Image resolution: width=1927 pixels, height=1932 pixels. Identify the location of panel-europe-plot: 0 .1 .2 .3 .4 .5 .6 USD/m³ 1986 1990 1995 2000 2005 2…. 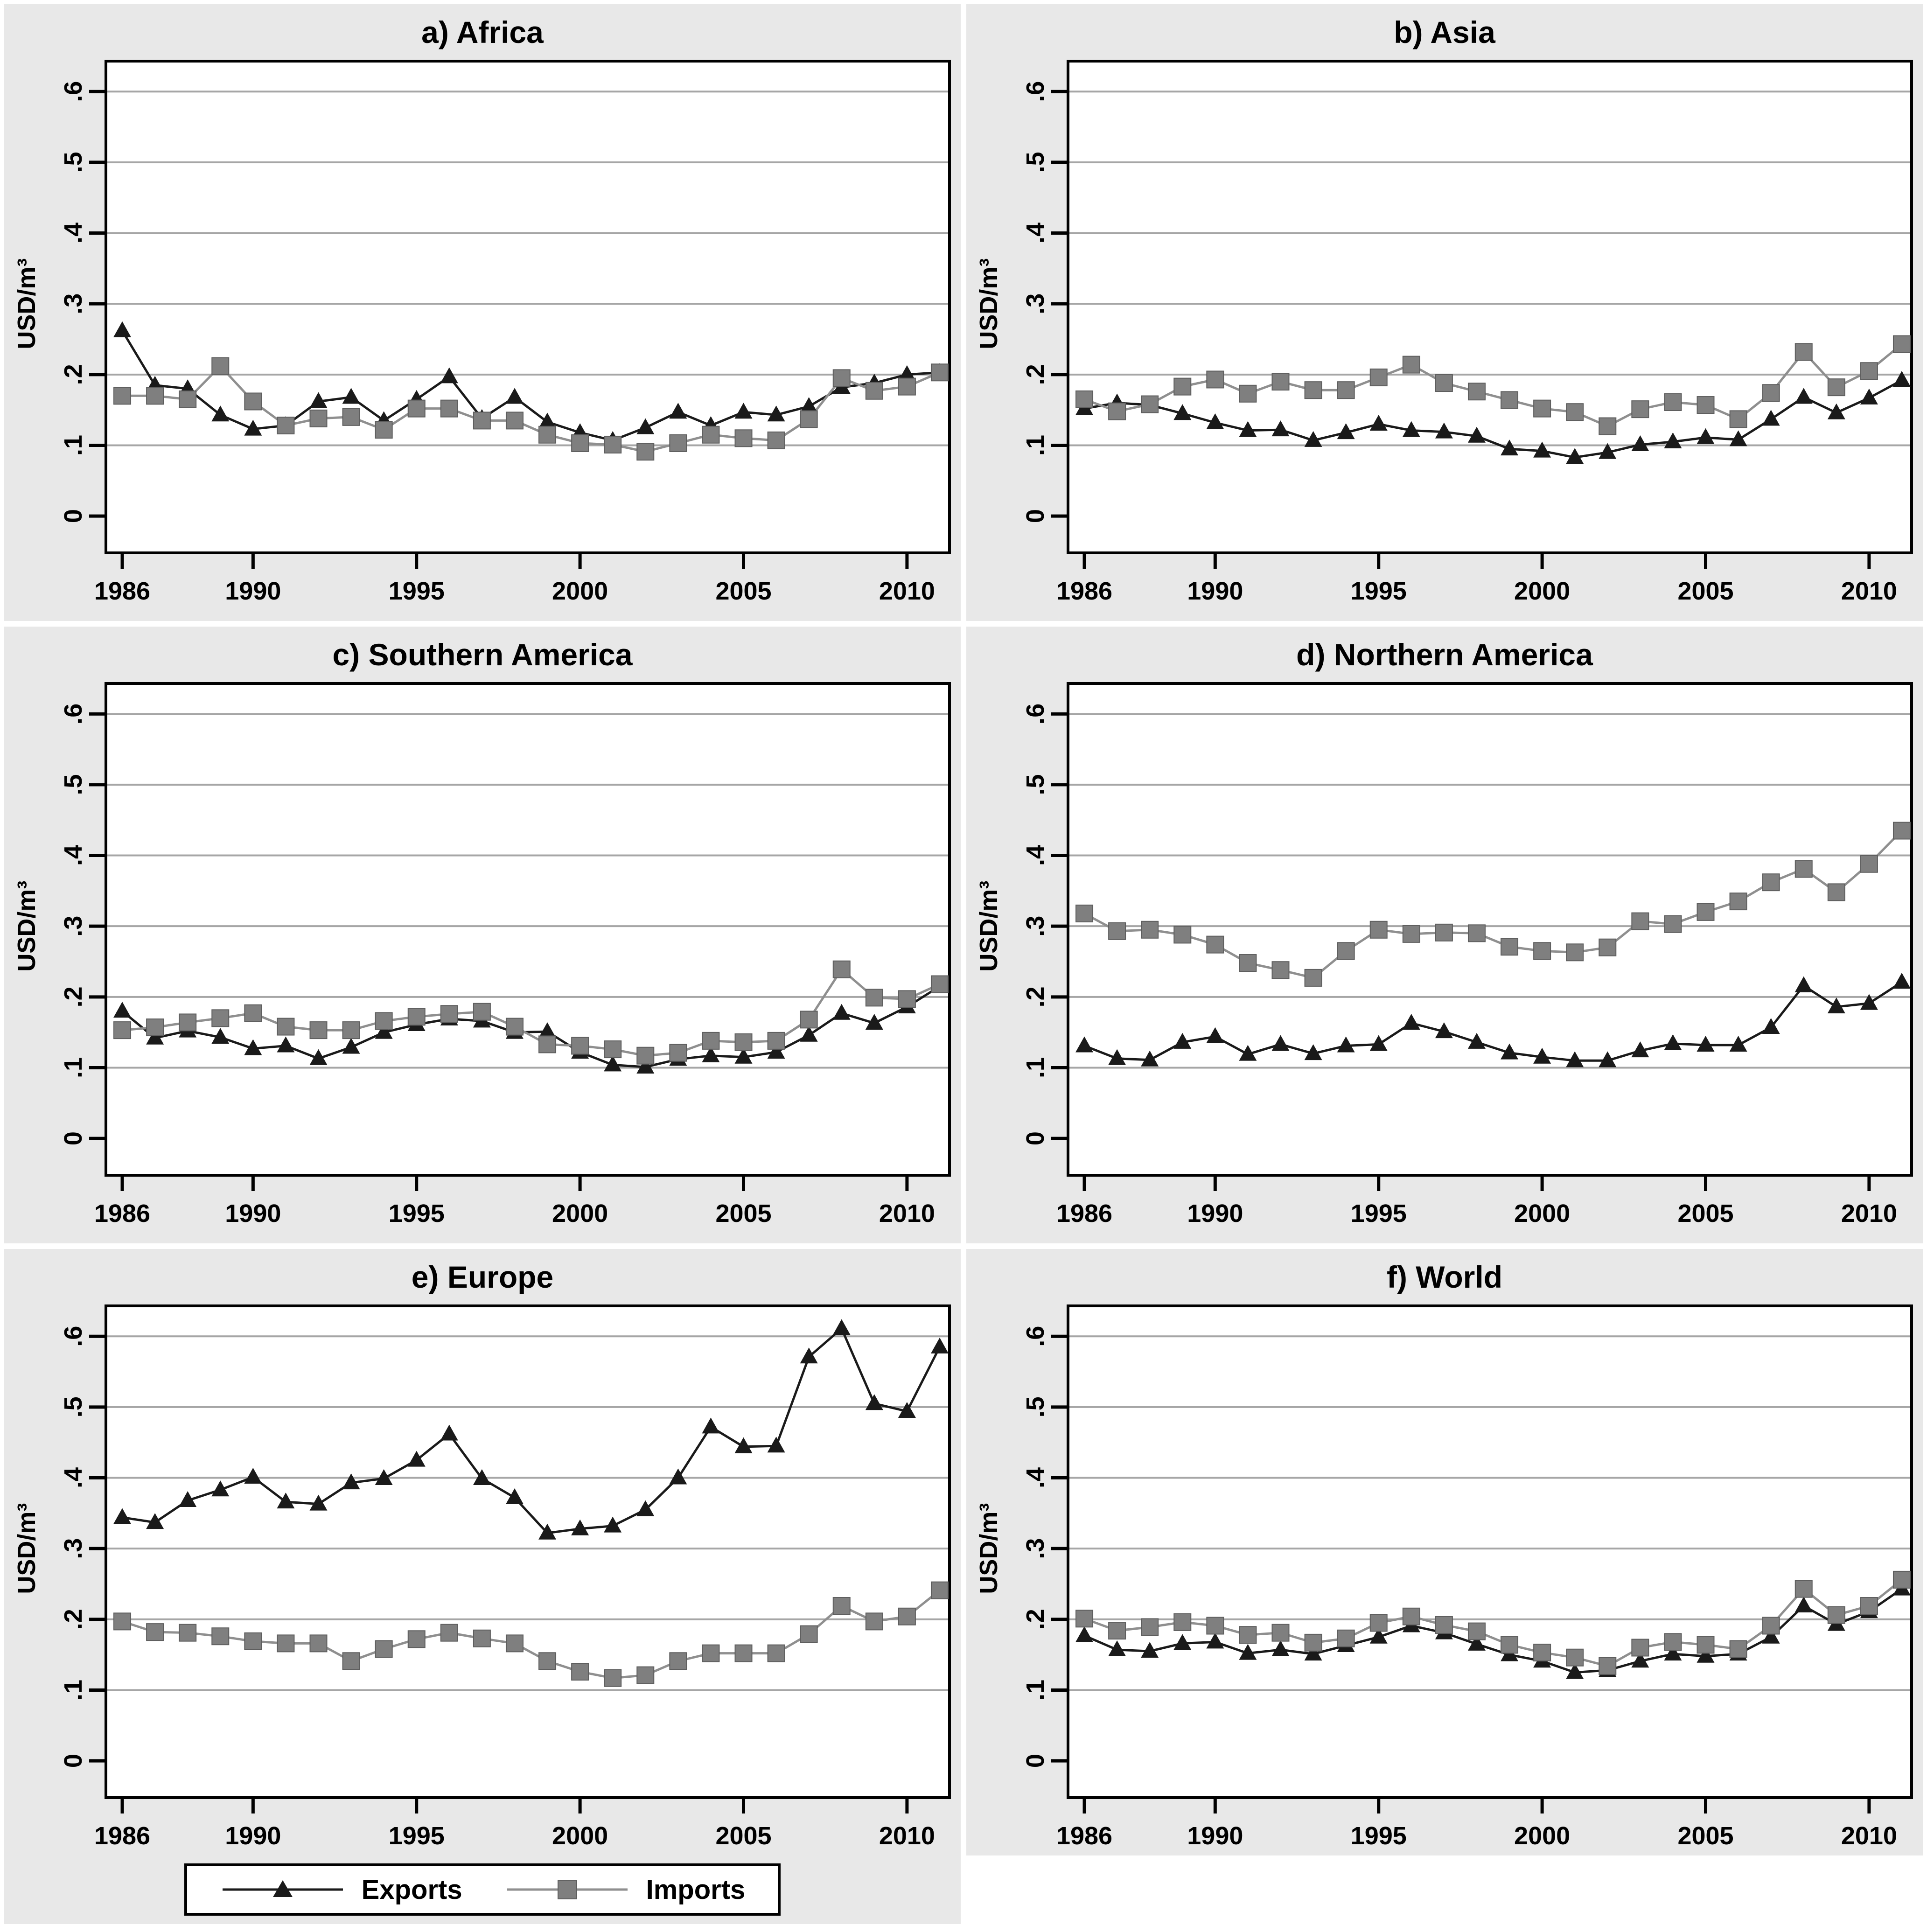
(482, 1577).